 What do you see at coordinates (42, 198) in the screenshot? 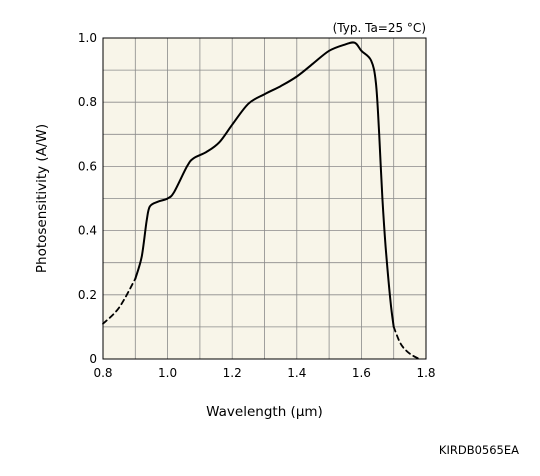
I see `y-axis-title: Photosensitivity (A/W)` at bounding box center [42, 198].